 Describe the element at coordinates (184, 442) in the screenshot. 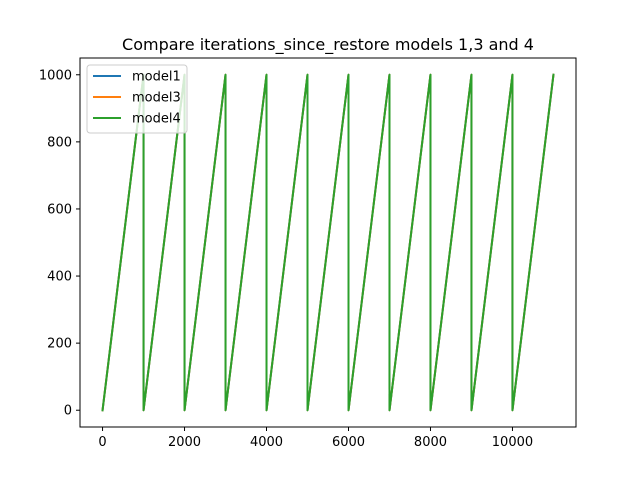

I see `x-tick-label: 2000` at that location.